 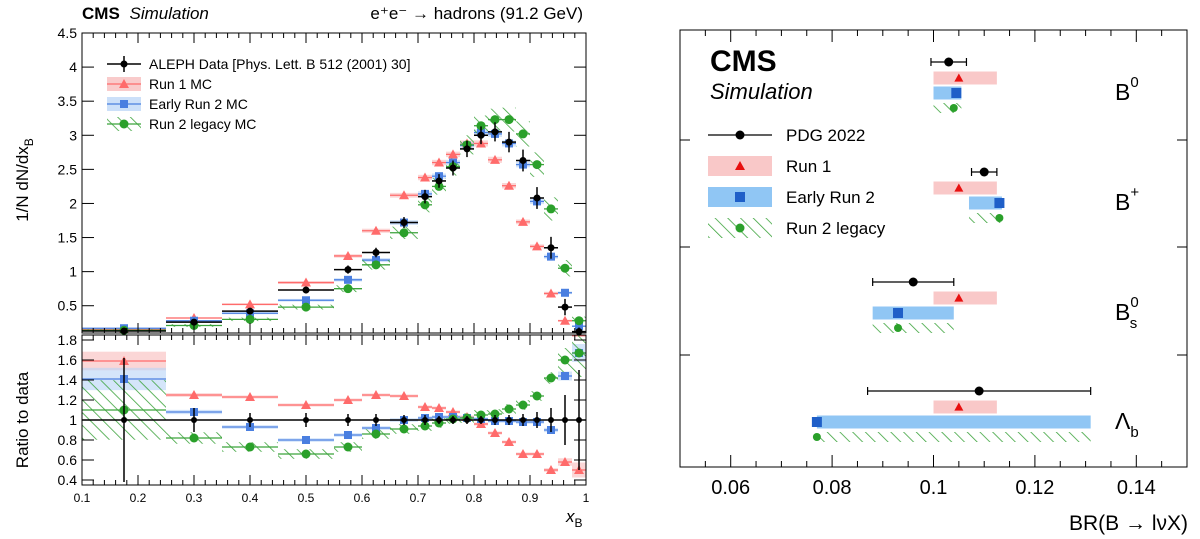 What do you see at coordinates (740, 228) in the screenshot?
I see `right-legend-legacy-marker` at bounding box center [740, 228].